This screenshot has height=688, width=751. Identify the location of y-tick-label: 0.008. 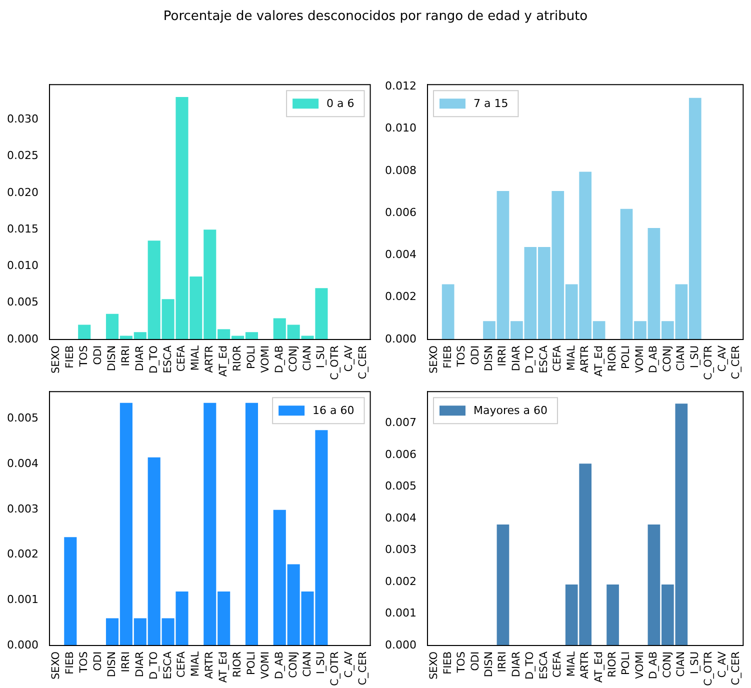
(400, 170).